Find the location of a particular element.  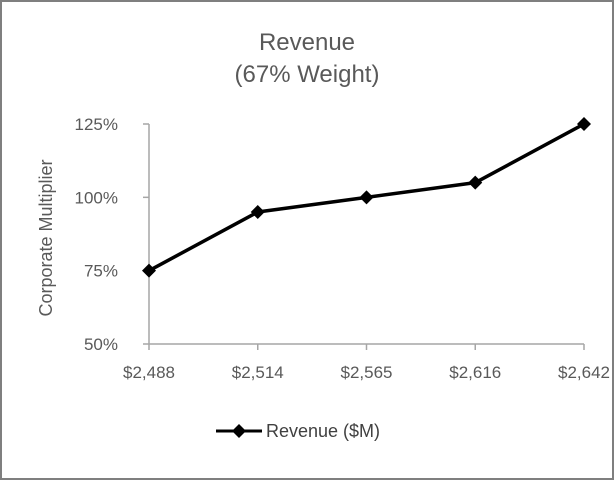

legend-label: Revenue ($M) is located at coordinates (323, 431).